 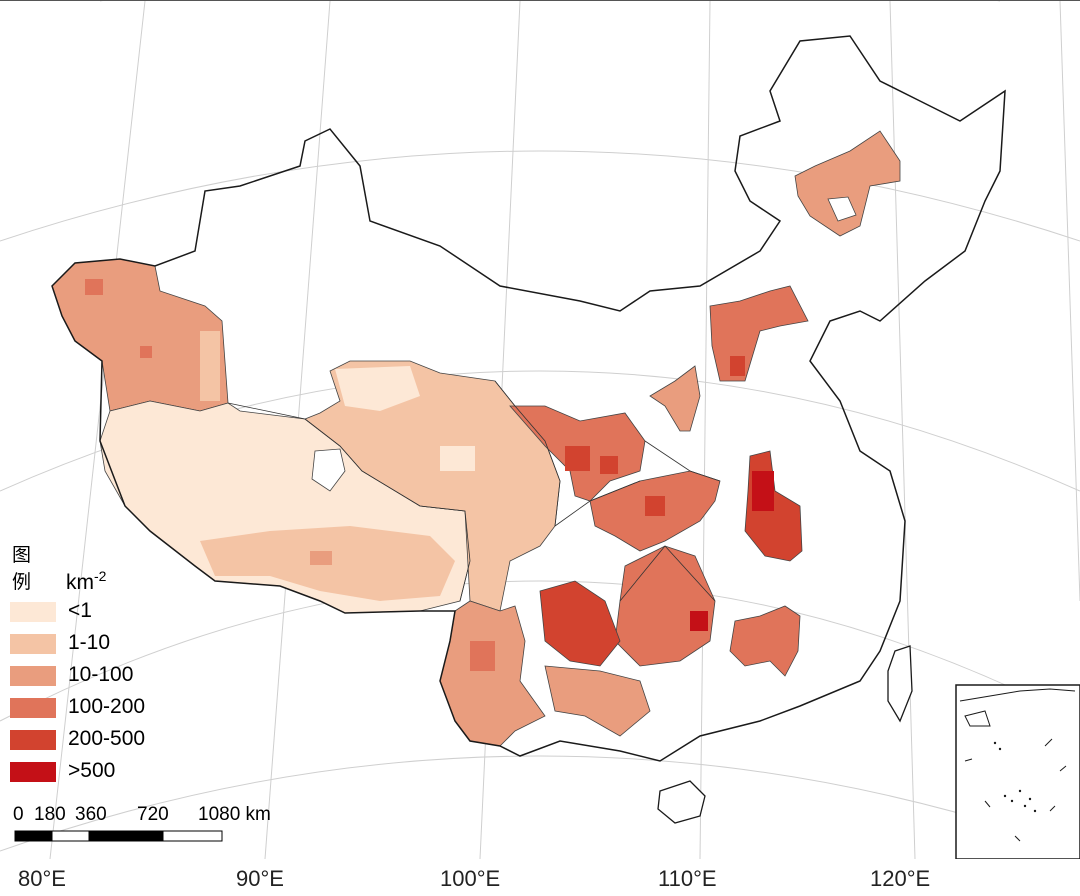 I want to click on longitude-label: 110°E, so click(x=687, y=878).